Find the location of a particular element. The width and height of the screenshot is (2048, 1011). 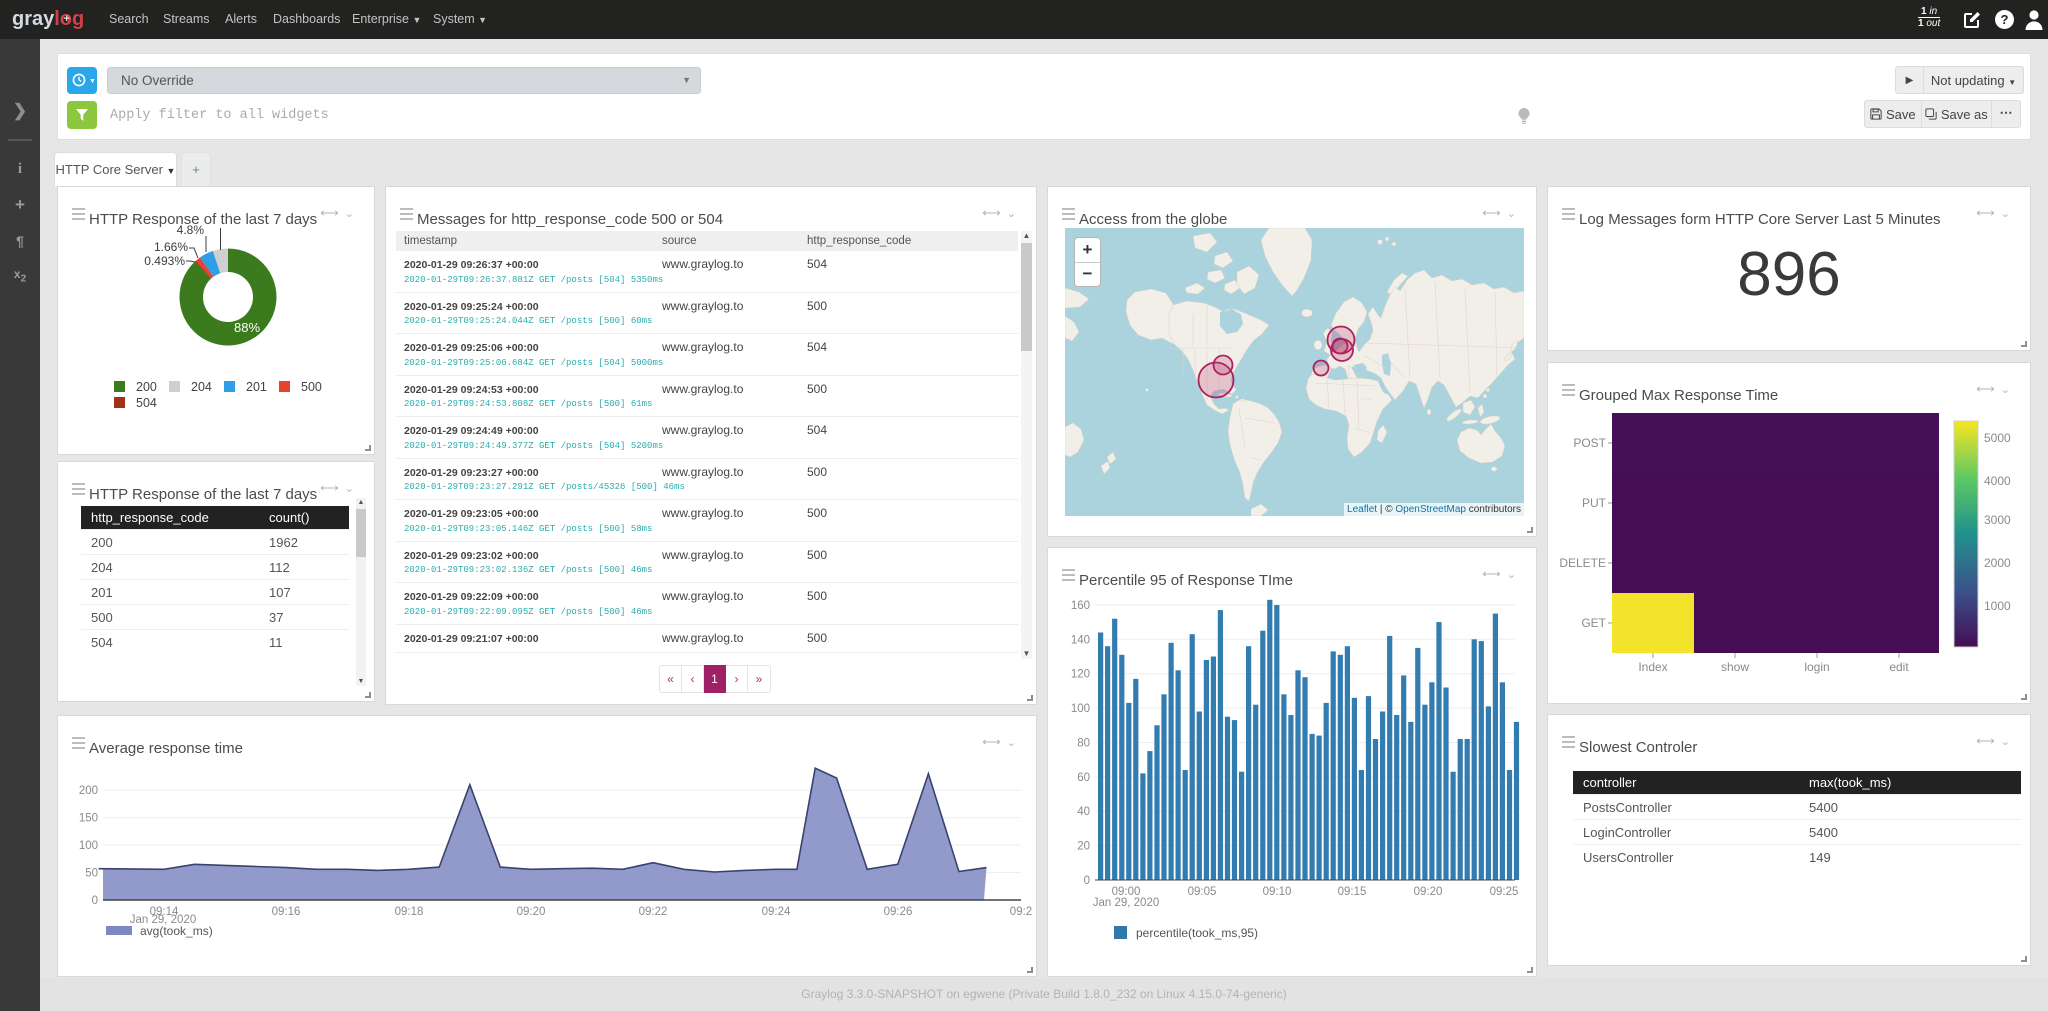

svg-text: avg(took_ms) is located at coordinates (176, 931).